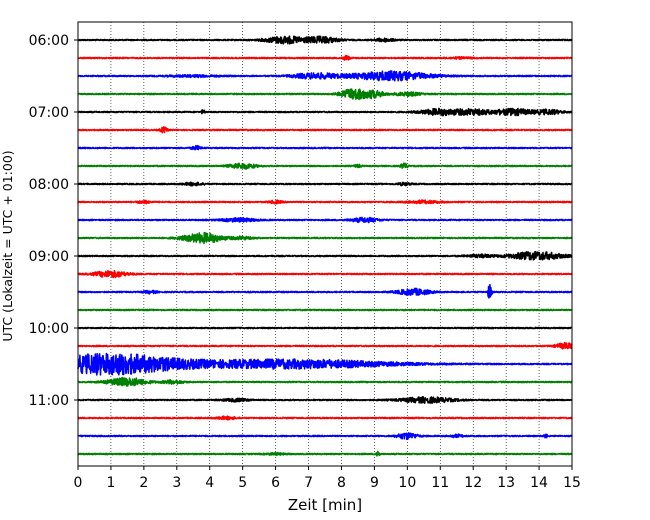 This screenshot has height=520, width=650. What do you see at coordinates (539, 483) in the screenshot?
I see `x-tick-label: 14` at bounding box center [539, 483].